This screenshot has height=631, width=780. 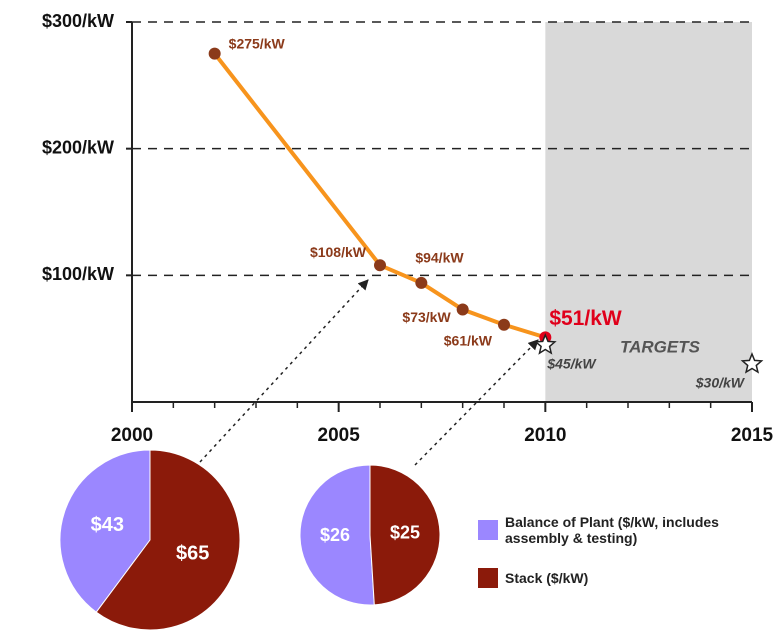 I want to click on data-label: $61/kW, so click(x=468, y=340).